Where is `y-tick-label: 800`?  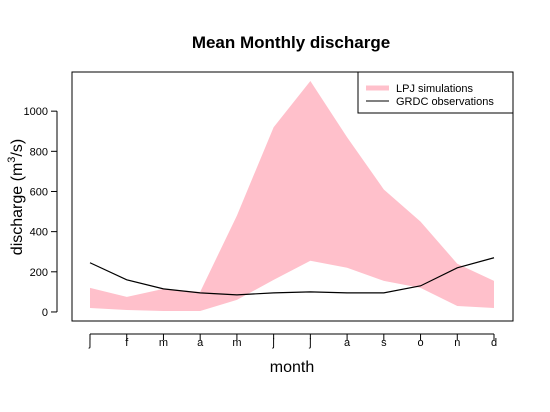
y-tick-label: 800 is located at coordinates (39, 152).